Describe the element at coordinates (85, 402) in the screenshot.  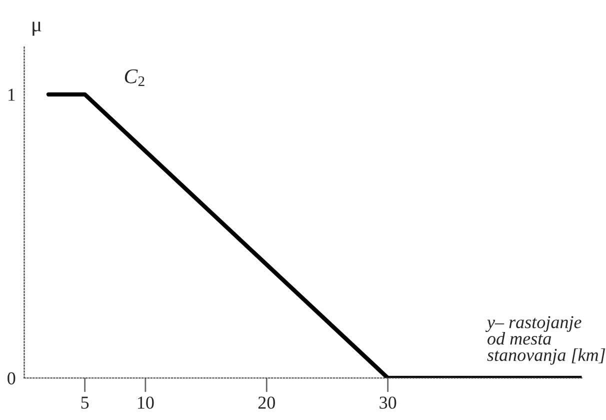
I see `x-tick-label: 5` at that location.